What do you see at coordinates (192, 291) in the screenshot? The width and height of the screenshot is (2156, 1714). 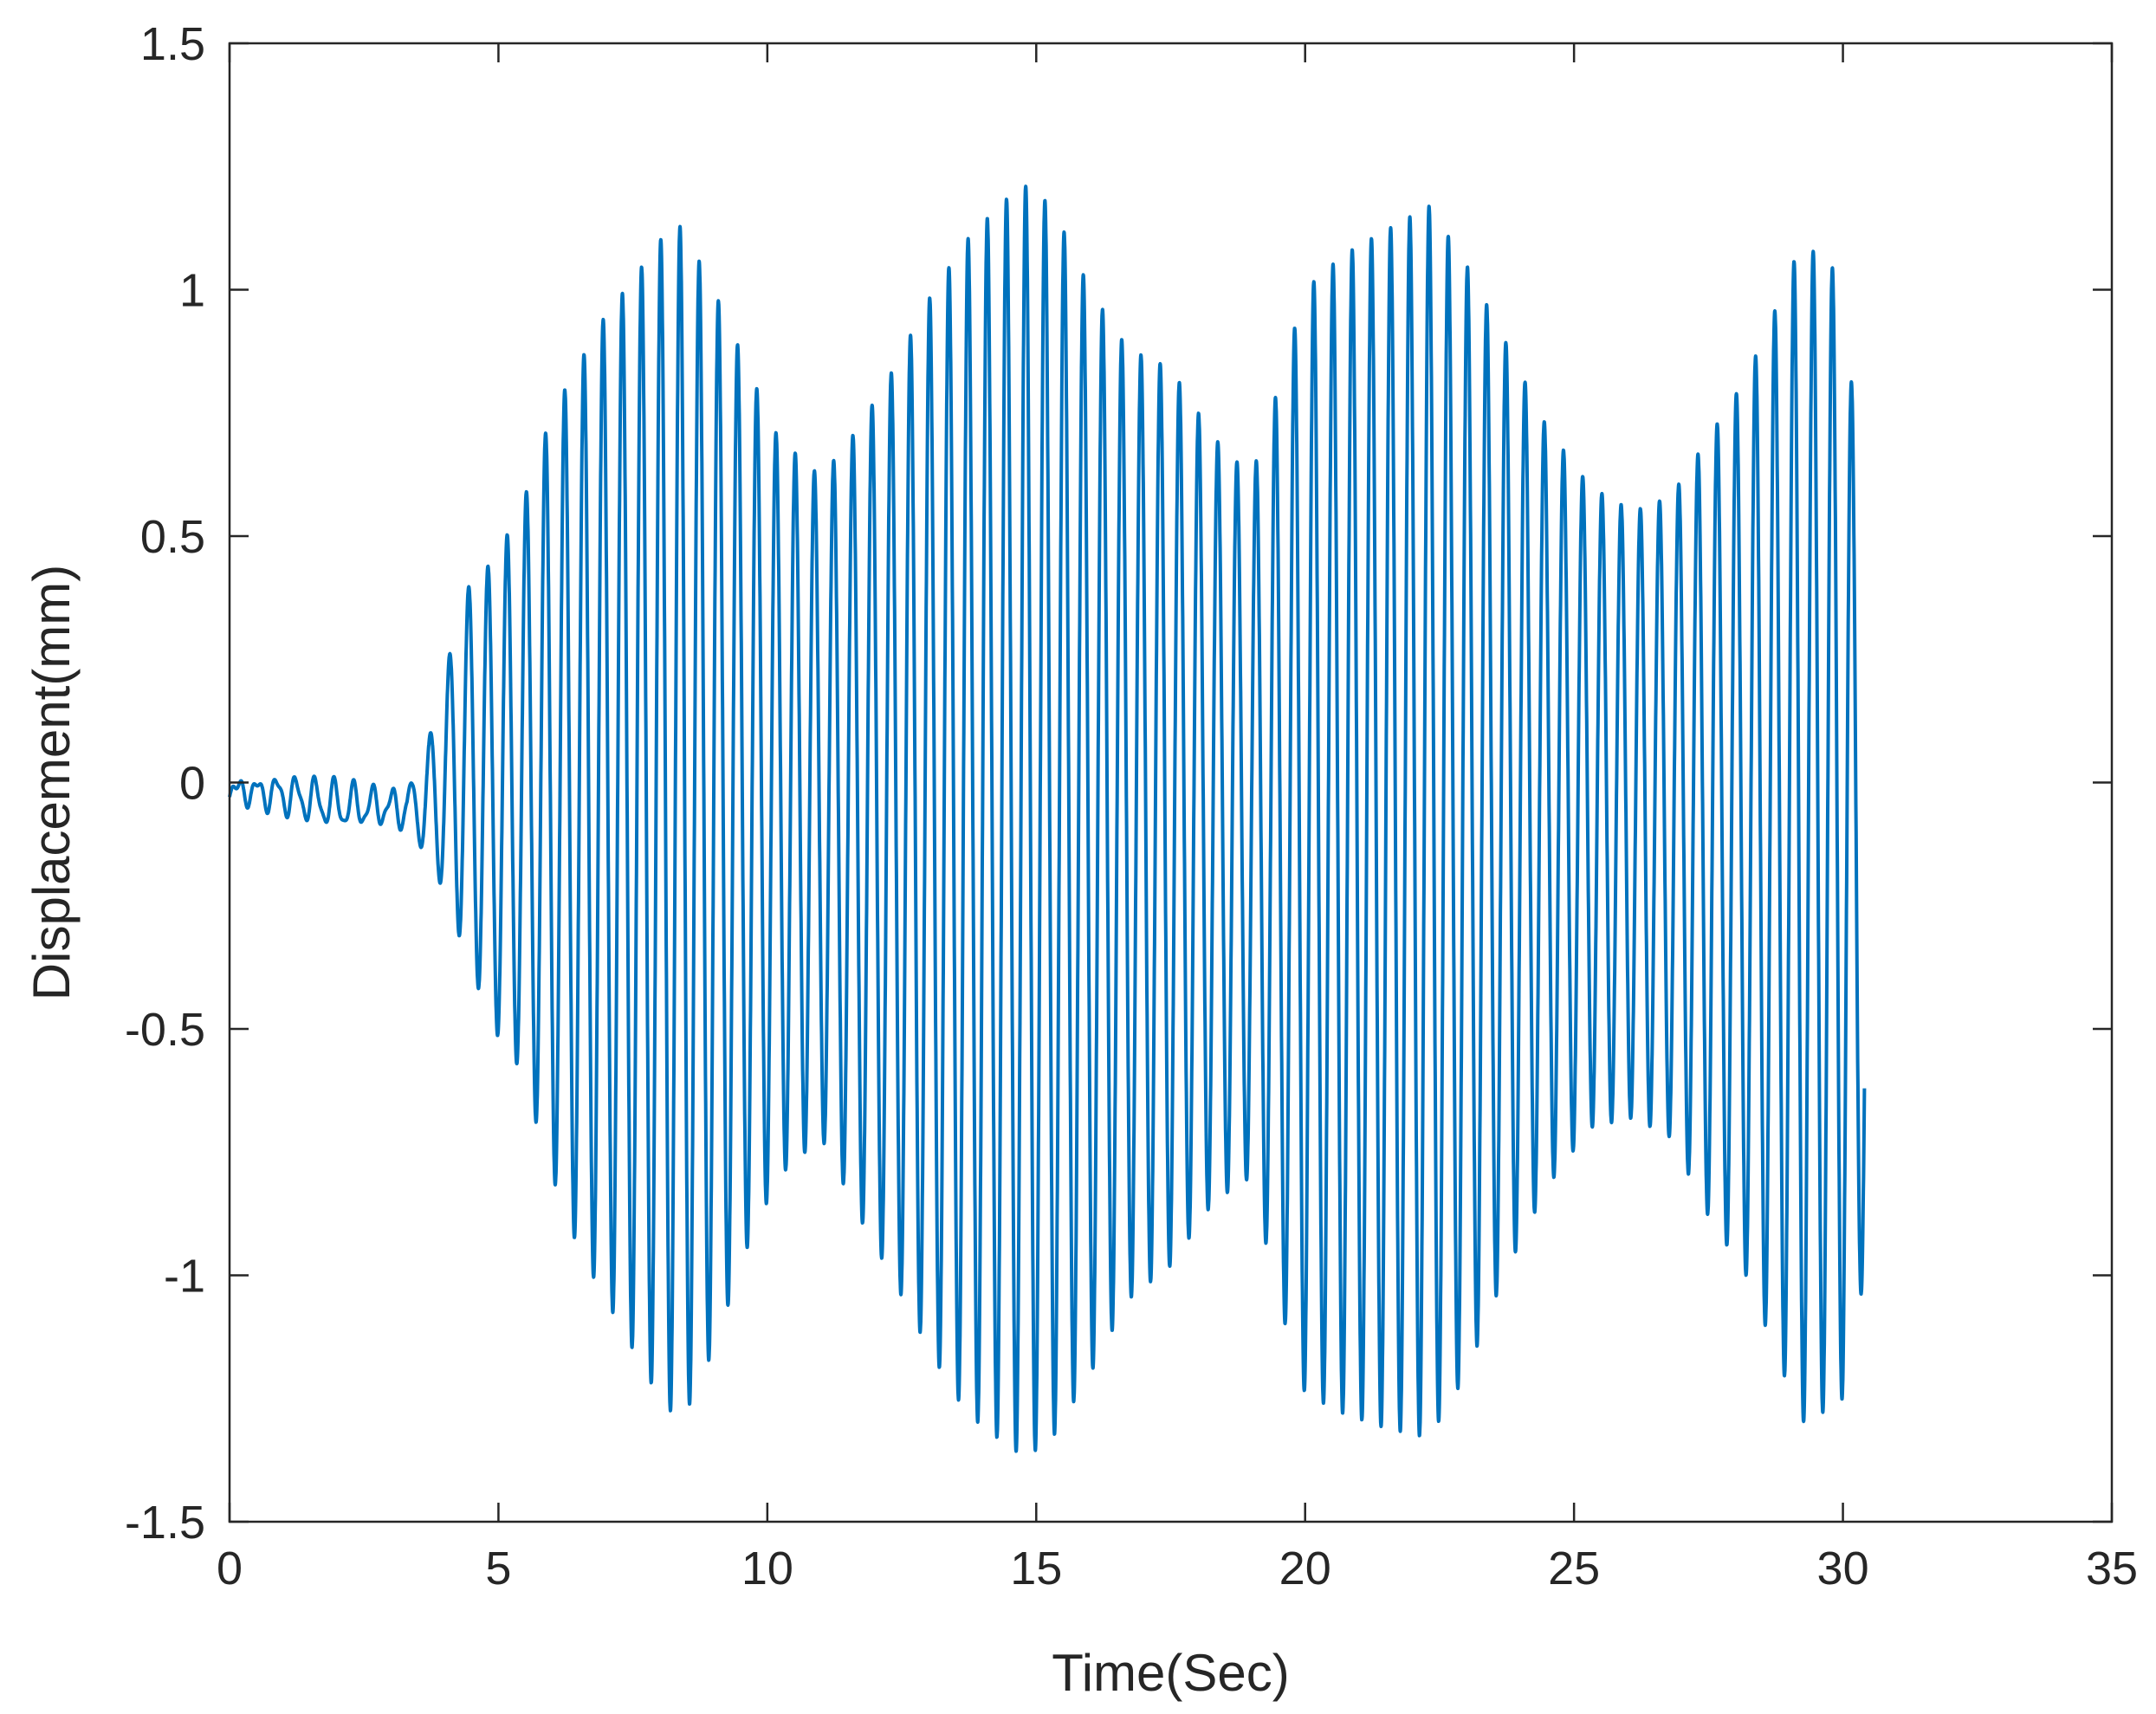 I see `y-tick-label: 1` at bounding box center [192, 291].